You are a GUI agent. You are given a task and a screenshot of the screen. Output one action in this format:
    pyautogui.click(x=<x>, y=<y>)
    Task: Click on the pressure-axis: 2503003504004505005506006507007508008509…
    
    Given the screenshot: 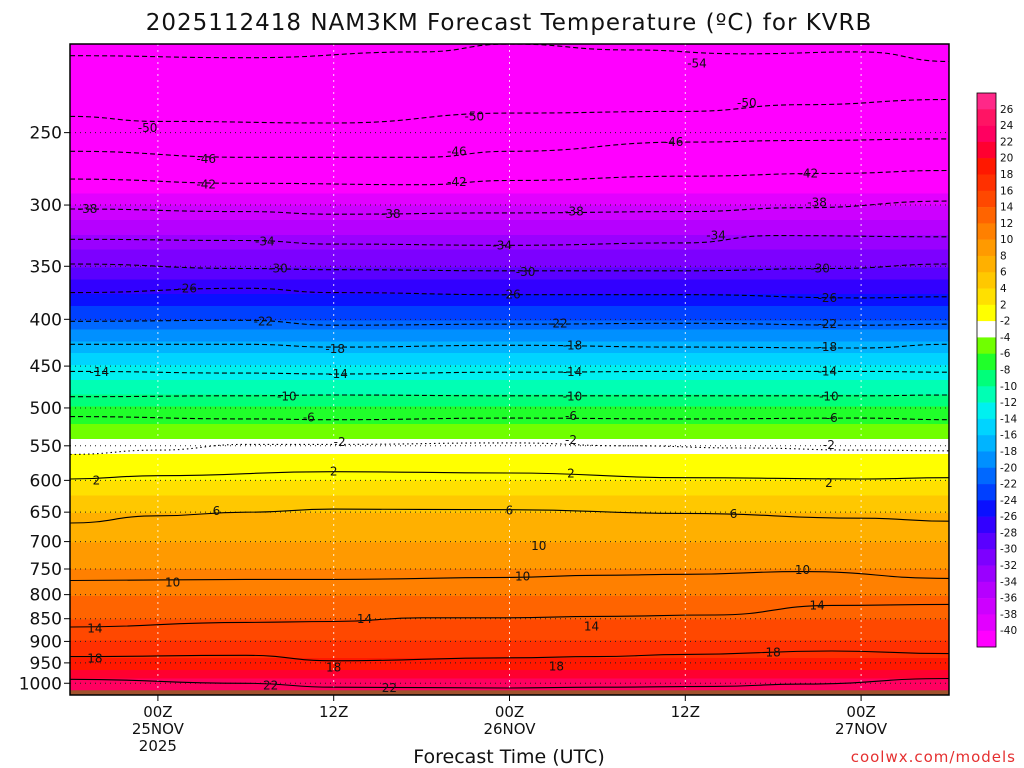 What is the action you would take?
    pyautogui.click(x=44, y=409)
    